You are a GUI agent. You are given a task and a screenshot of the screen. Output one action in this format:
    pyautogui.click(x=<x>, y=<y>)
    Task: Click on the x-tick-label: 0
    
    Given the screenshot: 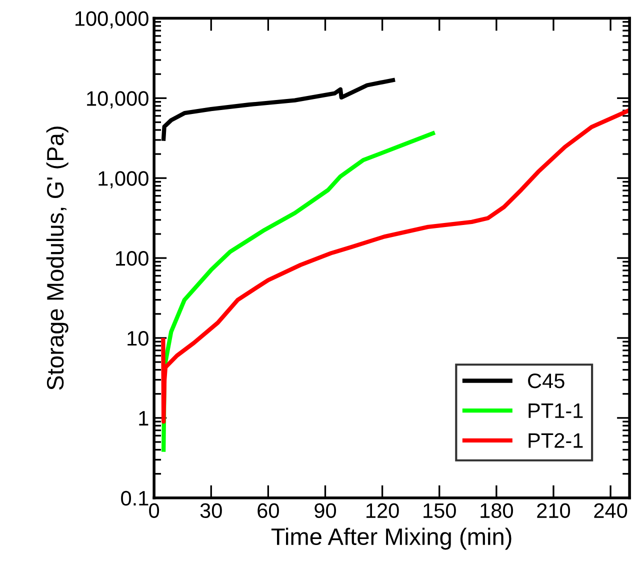 What is the action you would take?
    pyautogui.click(x=154, y=510)
    